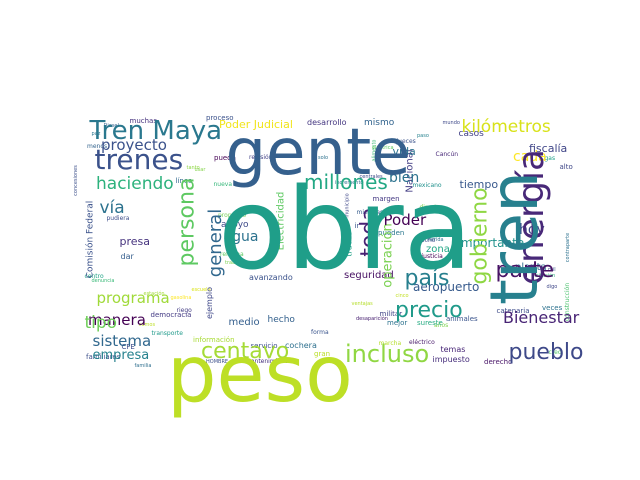 This screenshot has width=640, height=480. I want to click on cloud-word: tanto, so click(193, 167).